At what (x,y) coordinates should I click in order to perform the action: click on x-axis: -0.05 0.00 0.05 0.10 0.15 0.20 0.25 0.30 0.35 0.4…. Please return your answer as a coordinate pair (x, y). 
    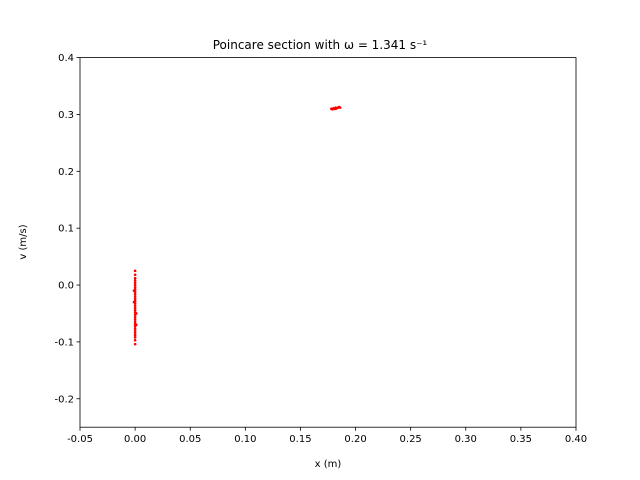
    Looking at the image, I should click on (327, 436).